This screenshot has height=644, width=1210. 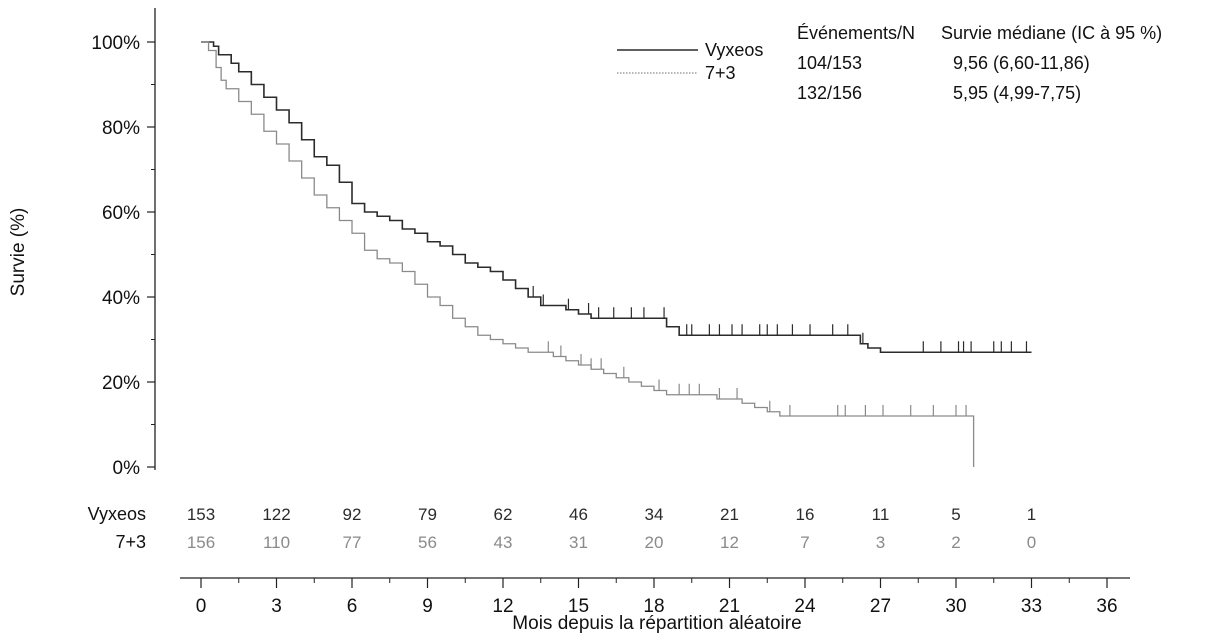 What do you see at coordinates (201, 542) in the screenshot?
I see `risk-count: 156` at bounding box center [201, 542].